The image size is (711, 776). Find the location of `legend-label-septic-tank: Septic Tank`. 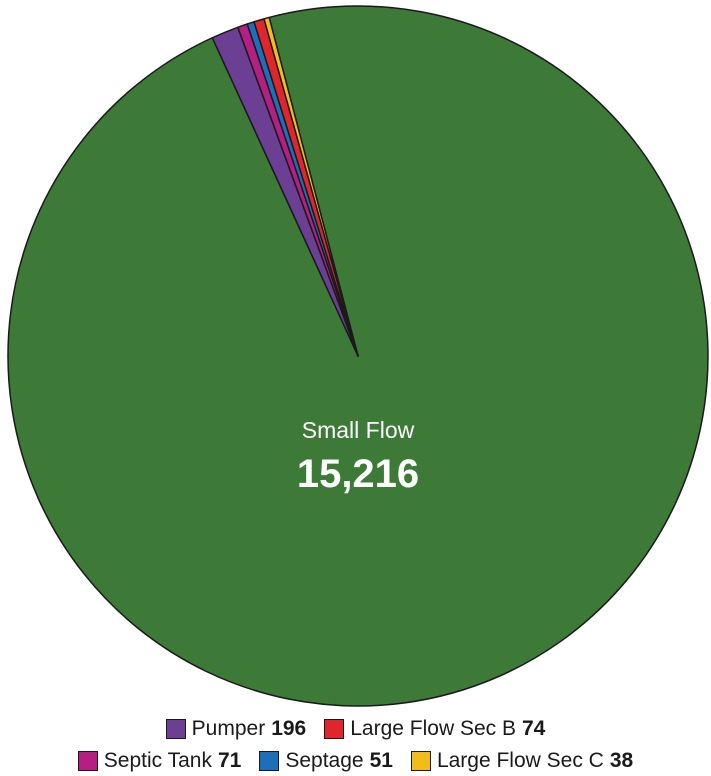

legend-label-septic-tank: Septic Tank is located at coordinates (157, 760).